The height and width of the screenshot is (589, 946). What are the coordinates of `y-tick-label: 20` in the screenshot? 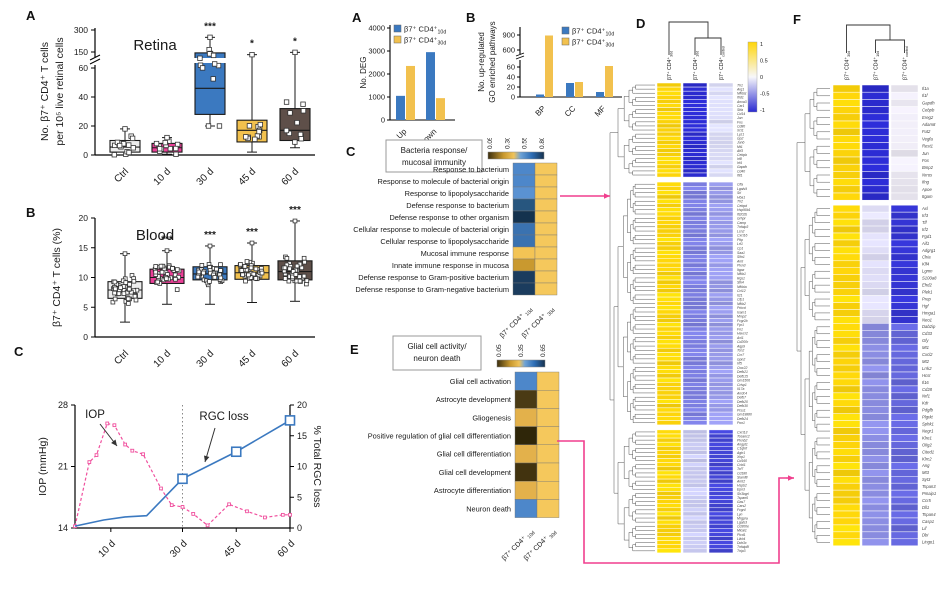 It's located at (84, 218).